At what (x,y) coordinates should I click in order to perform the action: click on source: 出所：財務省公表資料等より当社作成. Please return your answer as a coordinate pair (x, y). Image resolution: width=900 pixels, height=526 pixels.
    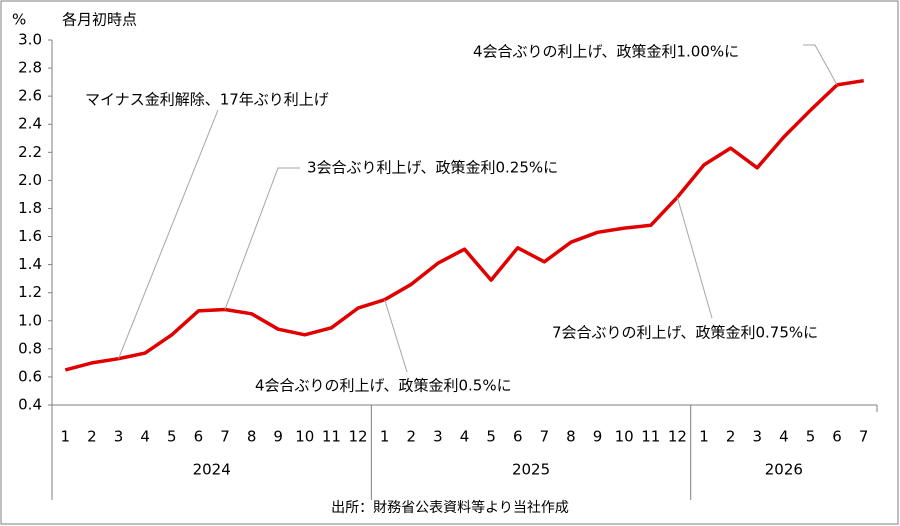
    Looking at the image, I should click on (450, 507).